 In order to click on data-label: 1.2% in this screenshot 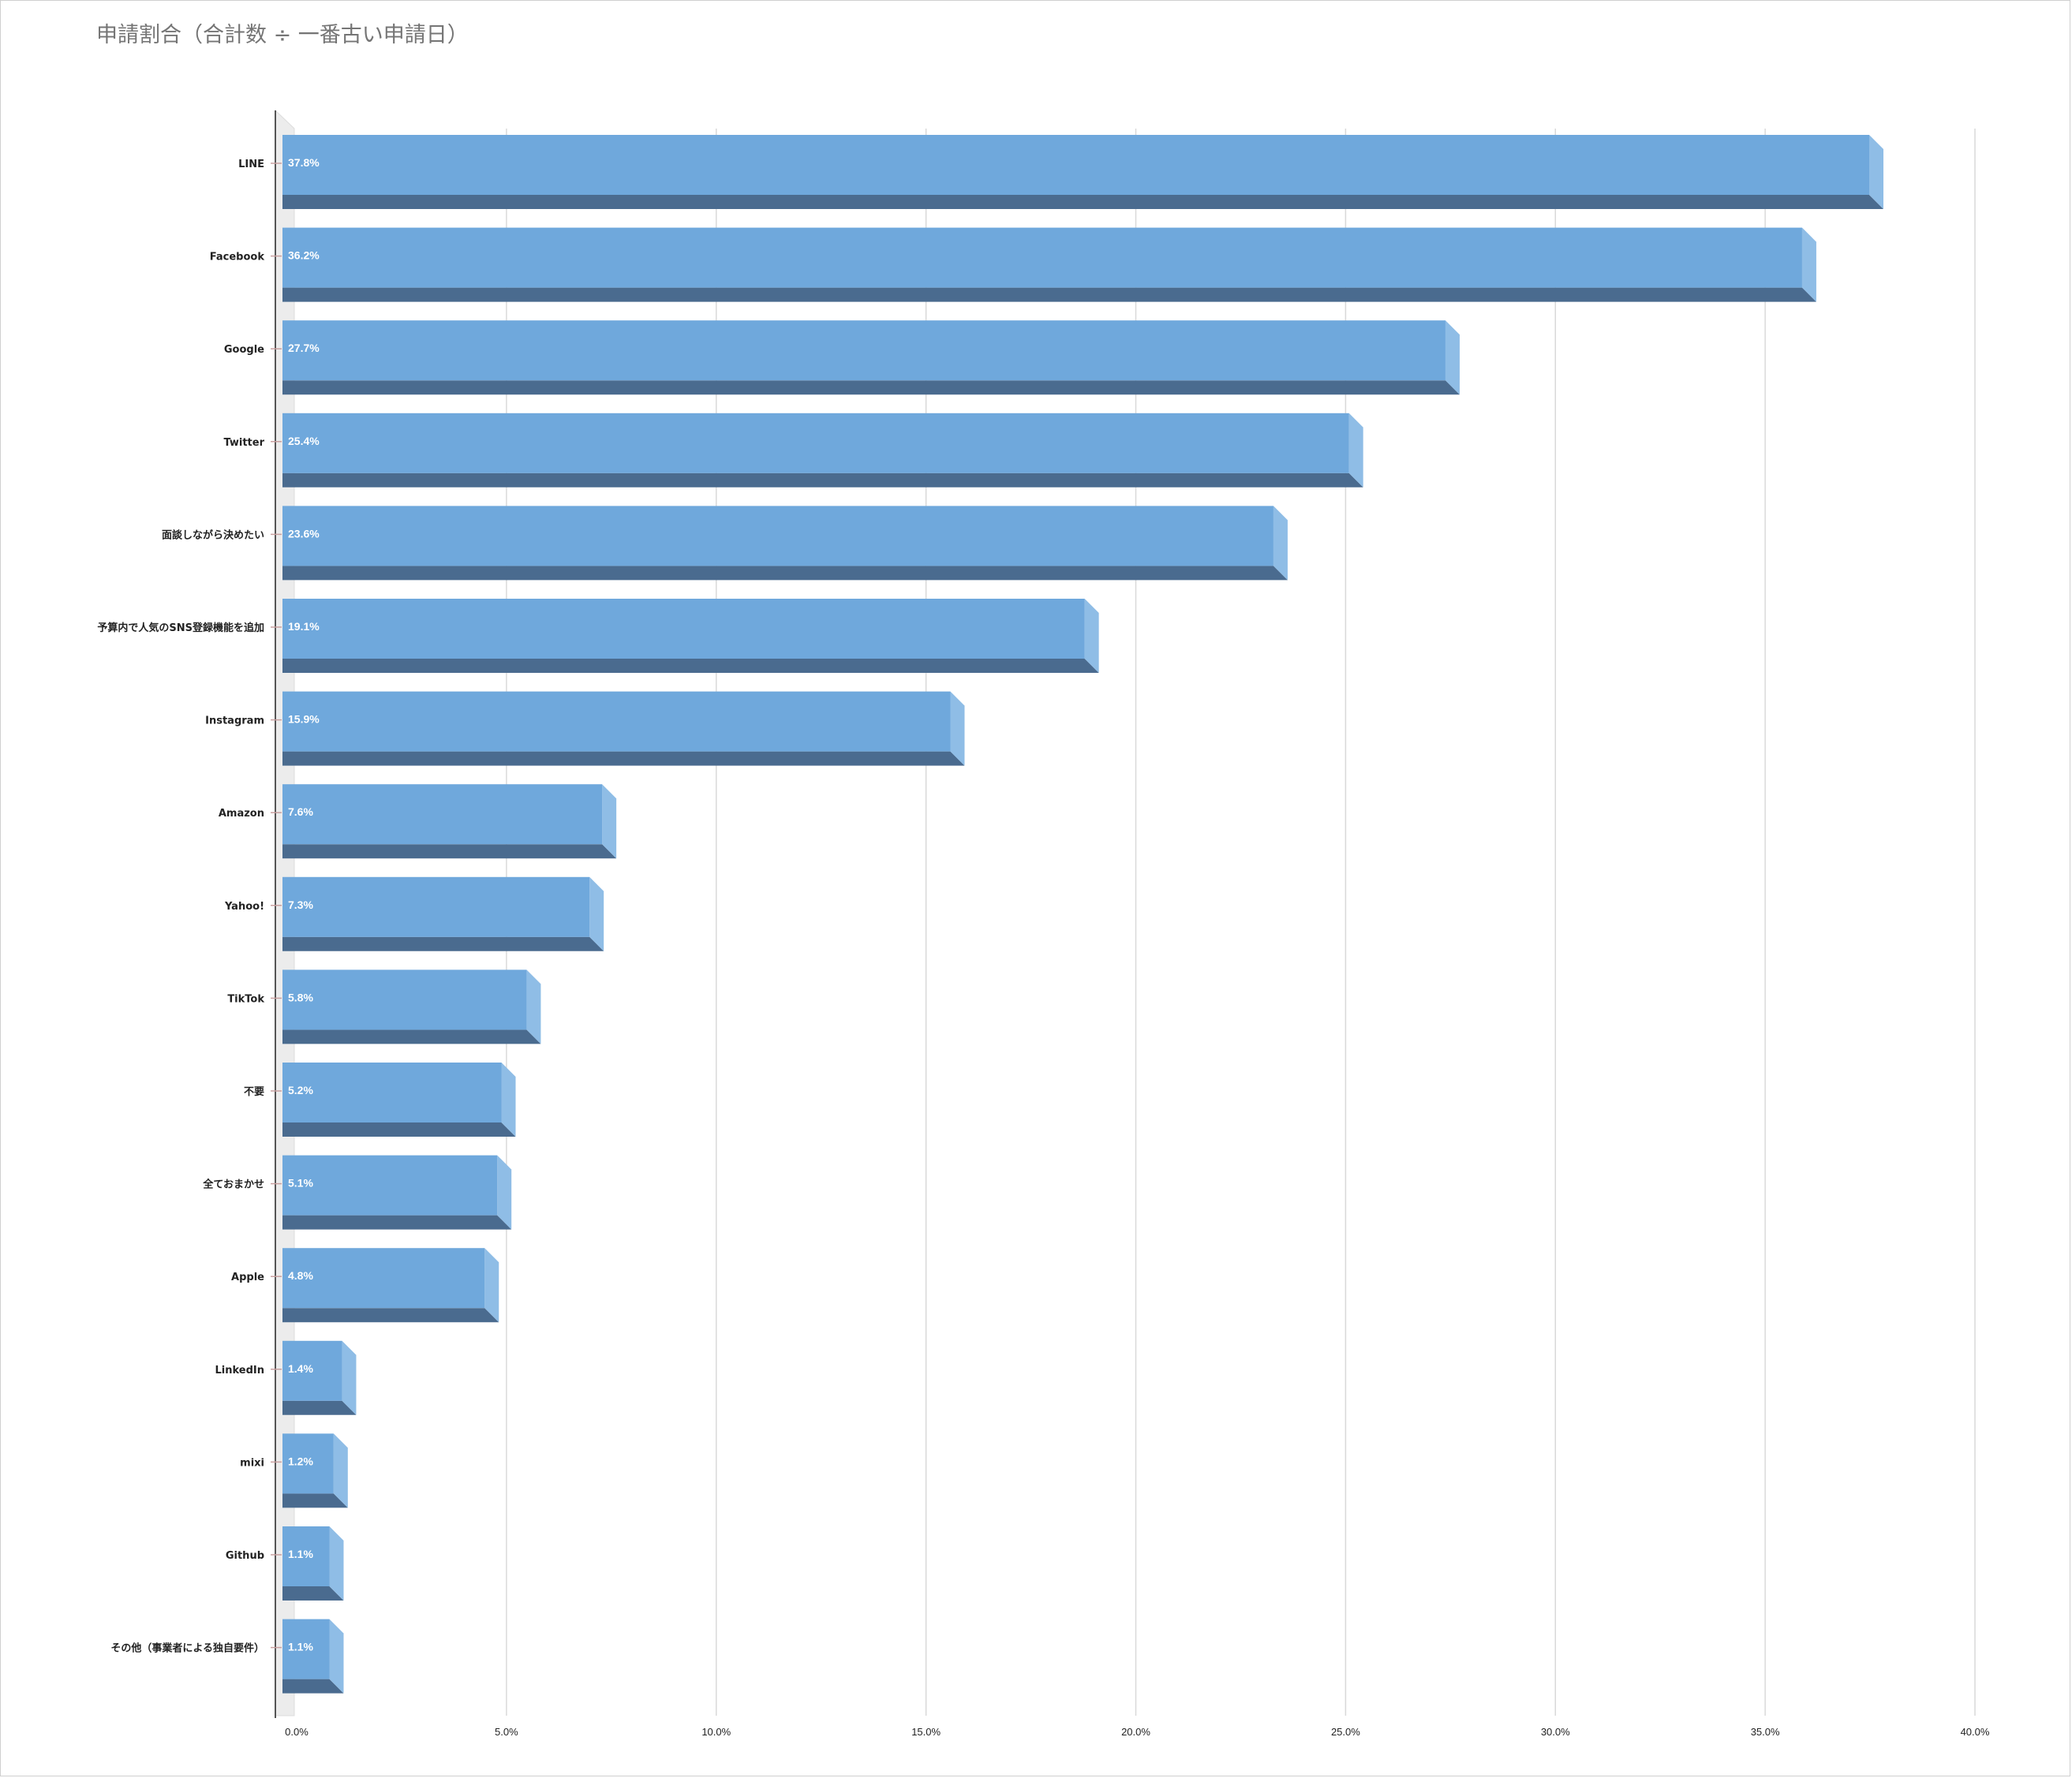, I will do `click(300, 1461)`.